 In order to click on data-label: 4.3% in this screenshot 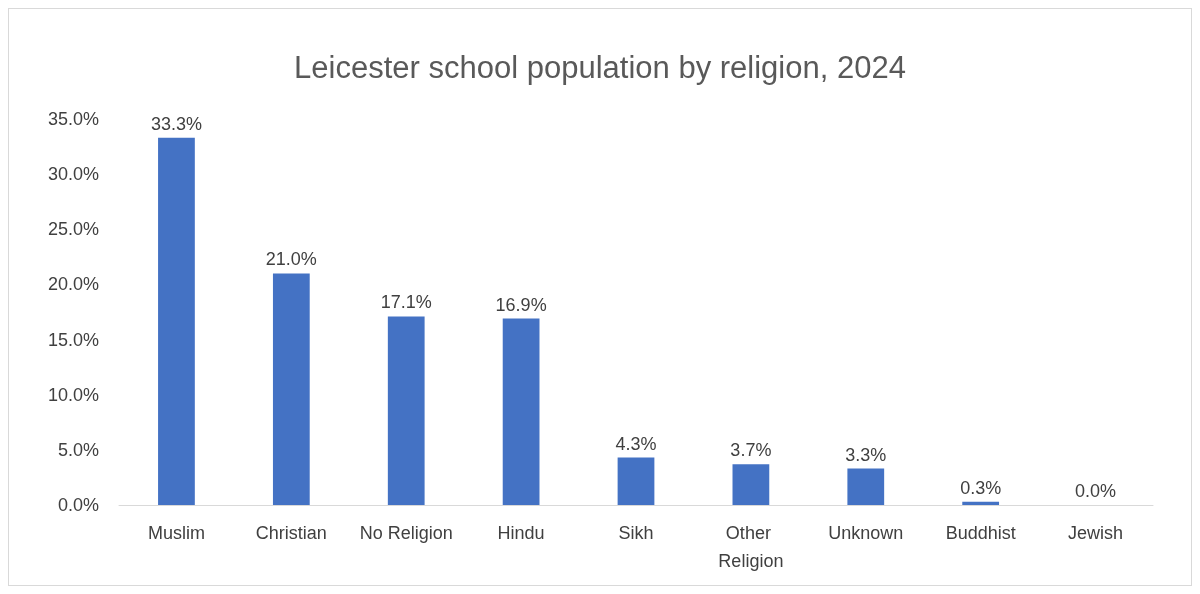, I will do `click(636, 443)`.